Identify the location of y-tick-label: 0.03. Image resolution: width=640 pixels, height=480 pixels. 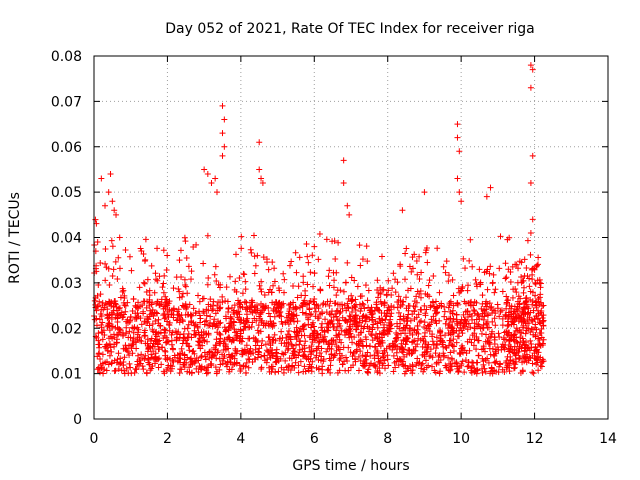
(66, 284).